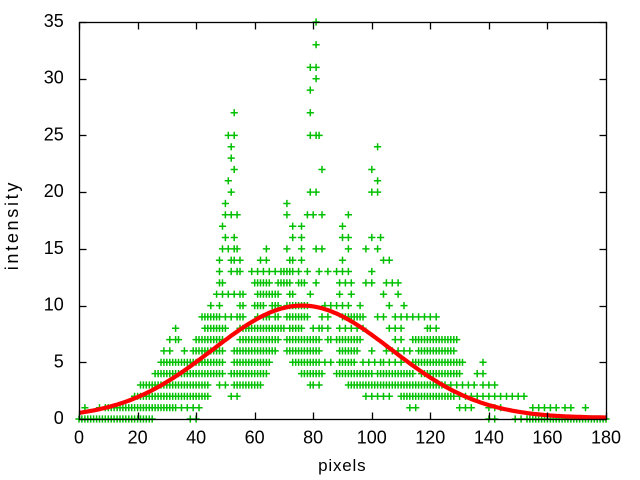 Image resolution: width=640 pixels, height=480 pixels. Describe the element at coordinates (54, 78) in the screenshot. I see `svg-text: 30` at that location.